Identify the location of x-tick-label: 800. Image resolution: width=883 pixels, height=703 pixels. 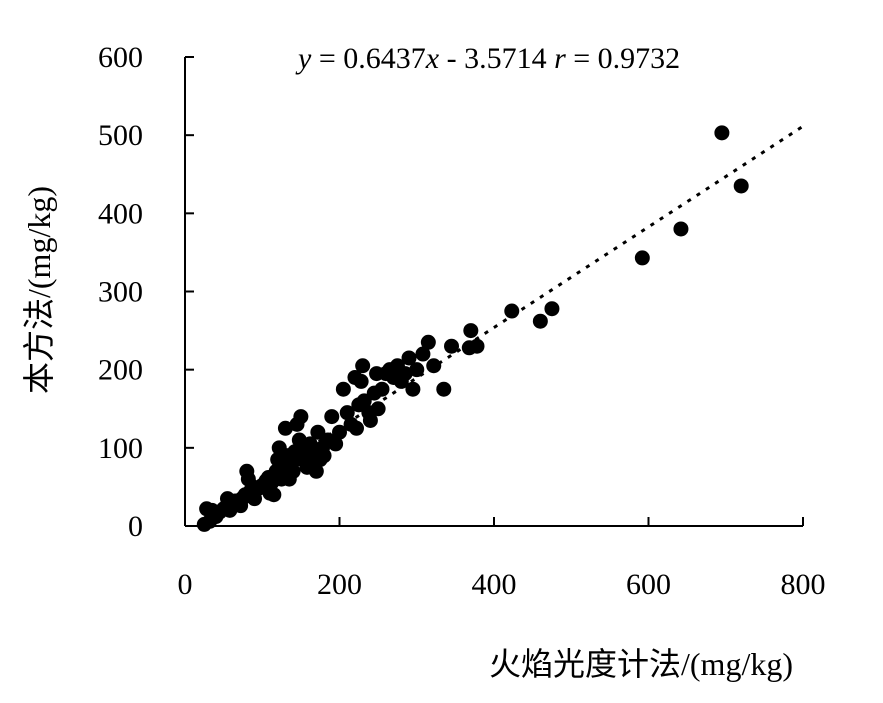
(803, 584).